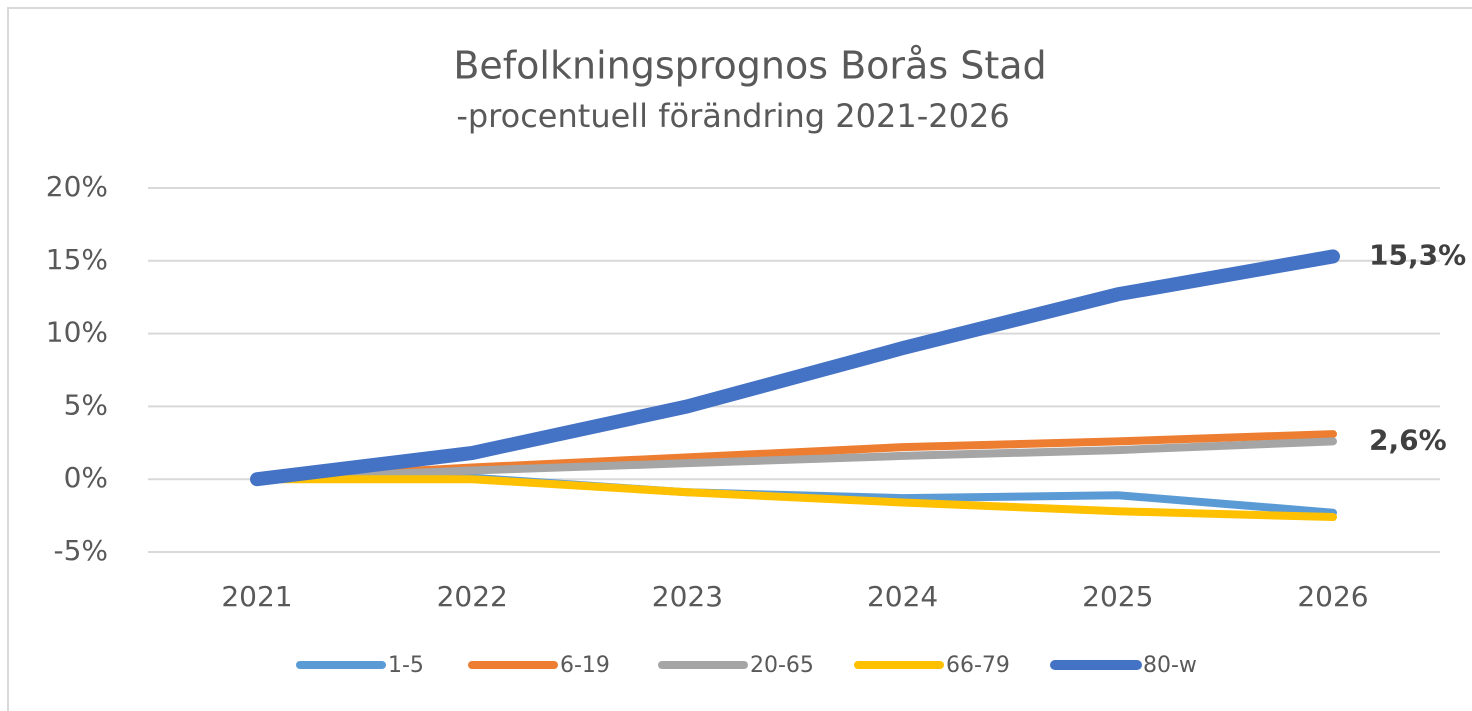 The width and height of the screenshot is (1472, 711). What do you see at coordinates (77, 332) in the screenshot?
I see `y-tick-label: 10%` at bounding box center [77, 332].